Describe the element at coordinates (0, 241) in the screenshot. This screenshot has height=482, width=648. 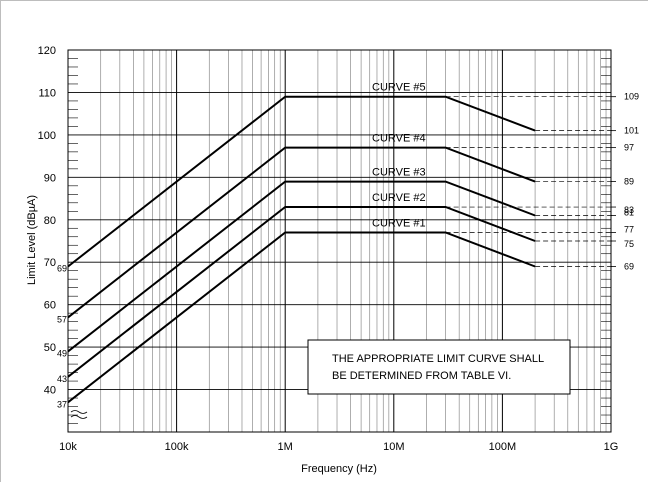
I see `frame-left-border` at that location.